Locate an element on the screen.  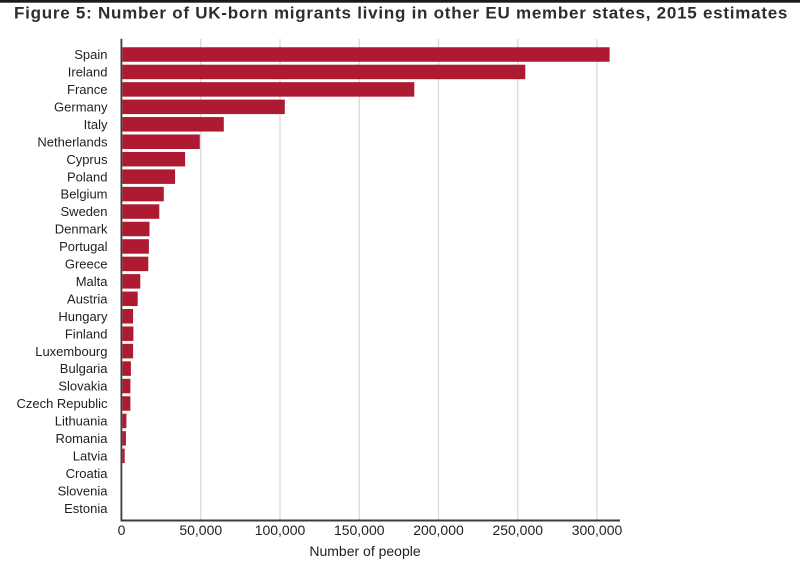
svg-text: Greece is located at coordinates (86, 264).